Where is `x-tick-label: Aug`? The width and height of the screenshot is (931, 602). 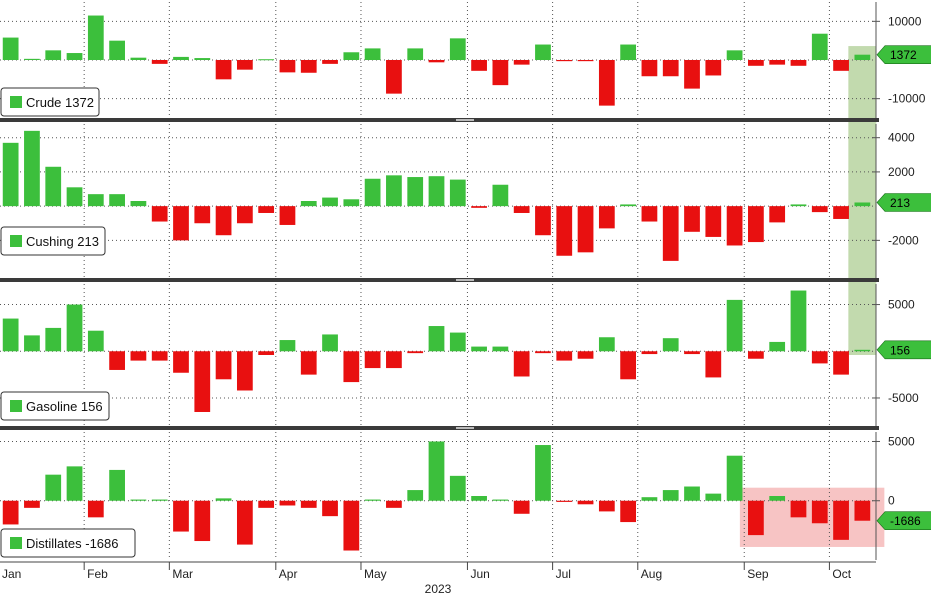
x-tick-label: Aug is located at coordinates (651, 574).